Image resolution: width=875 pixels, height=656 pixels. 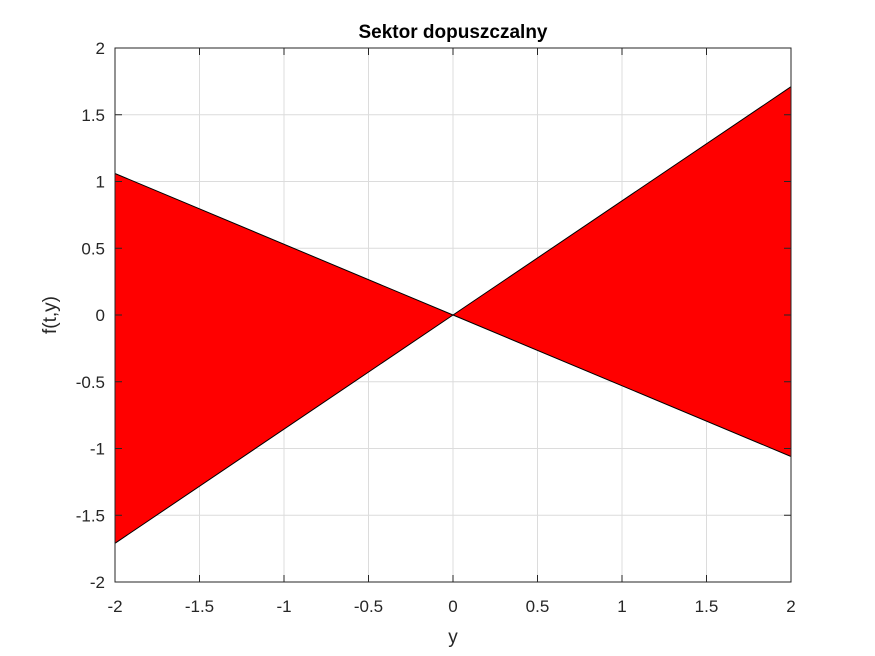 What do you see at coordinates (97, 582) in the screenshot?
I see `y-tick-label: -2` at bounding box center [97, 582].